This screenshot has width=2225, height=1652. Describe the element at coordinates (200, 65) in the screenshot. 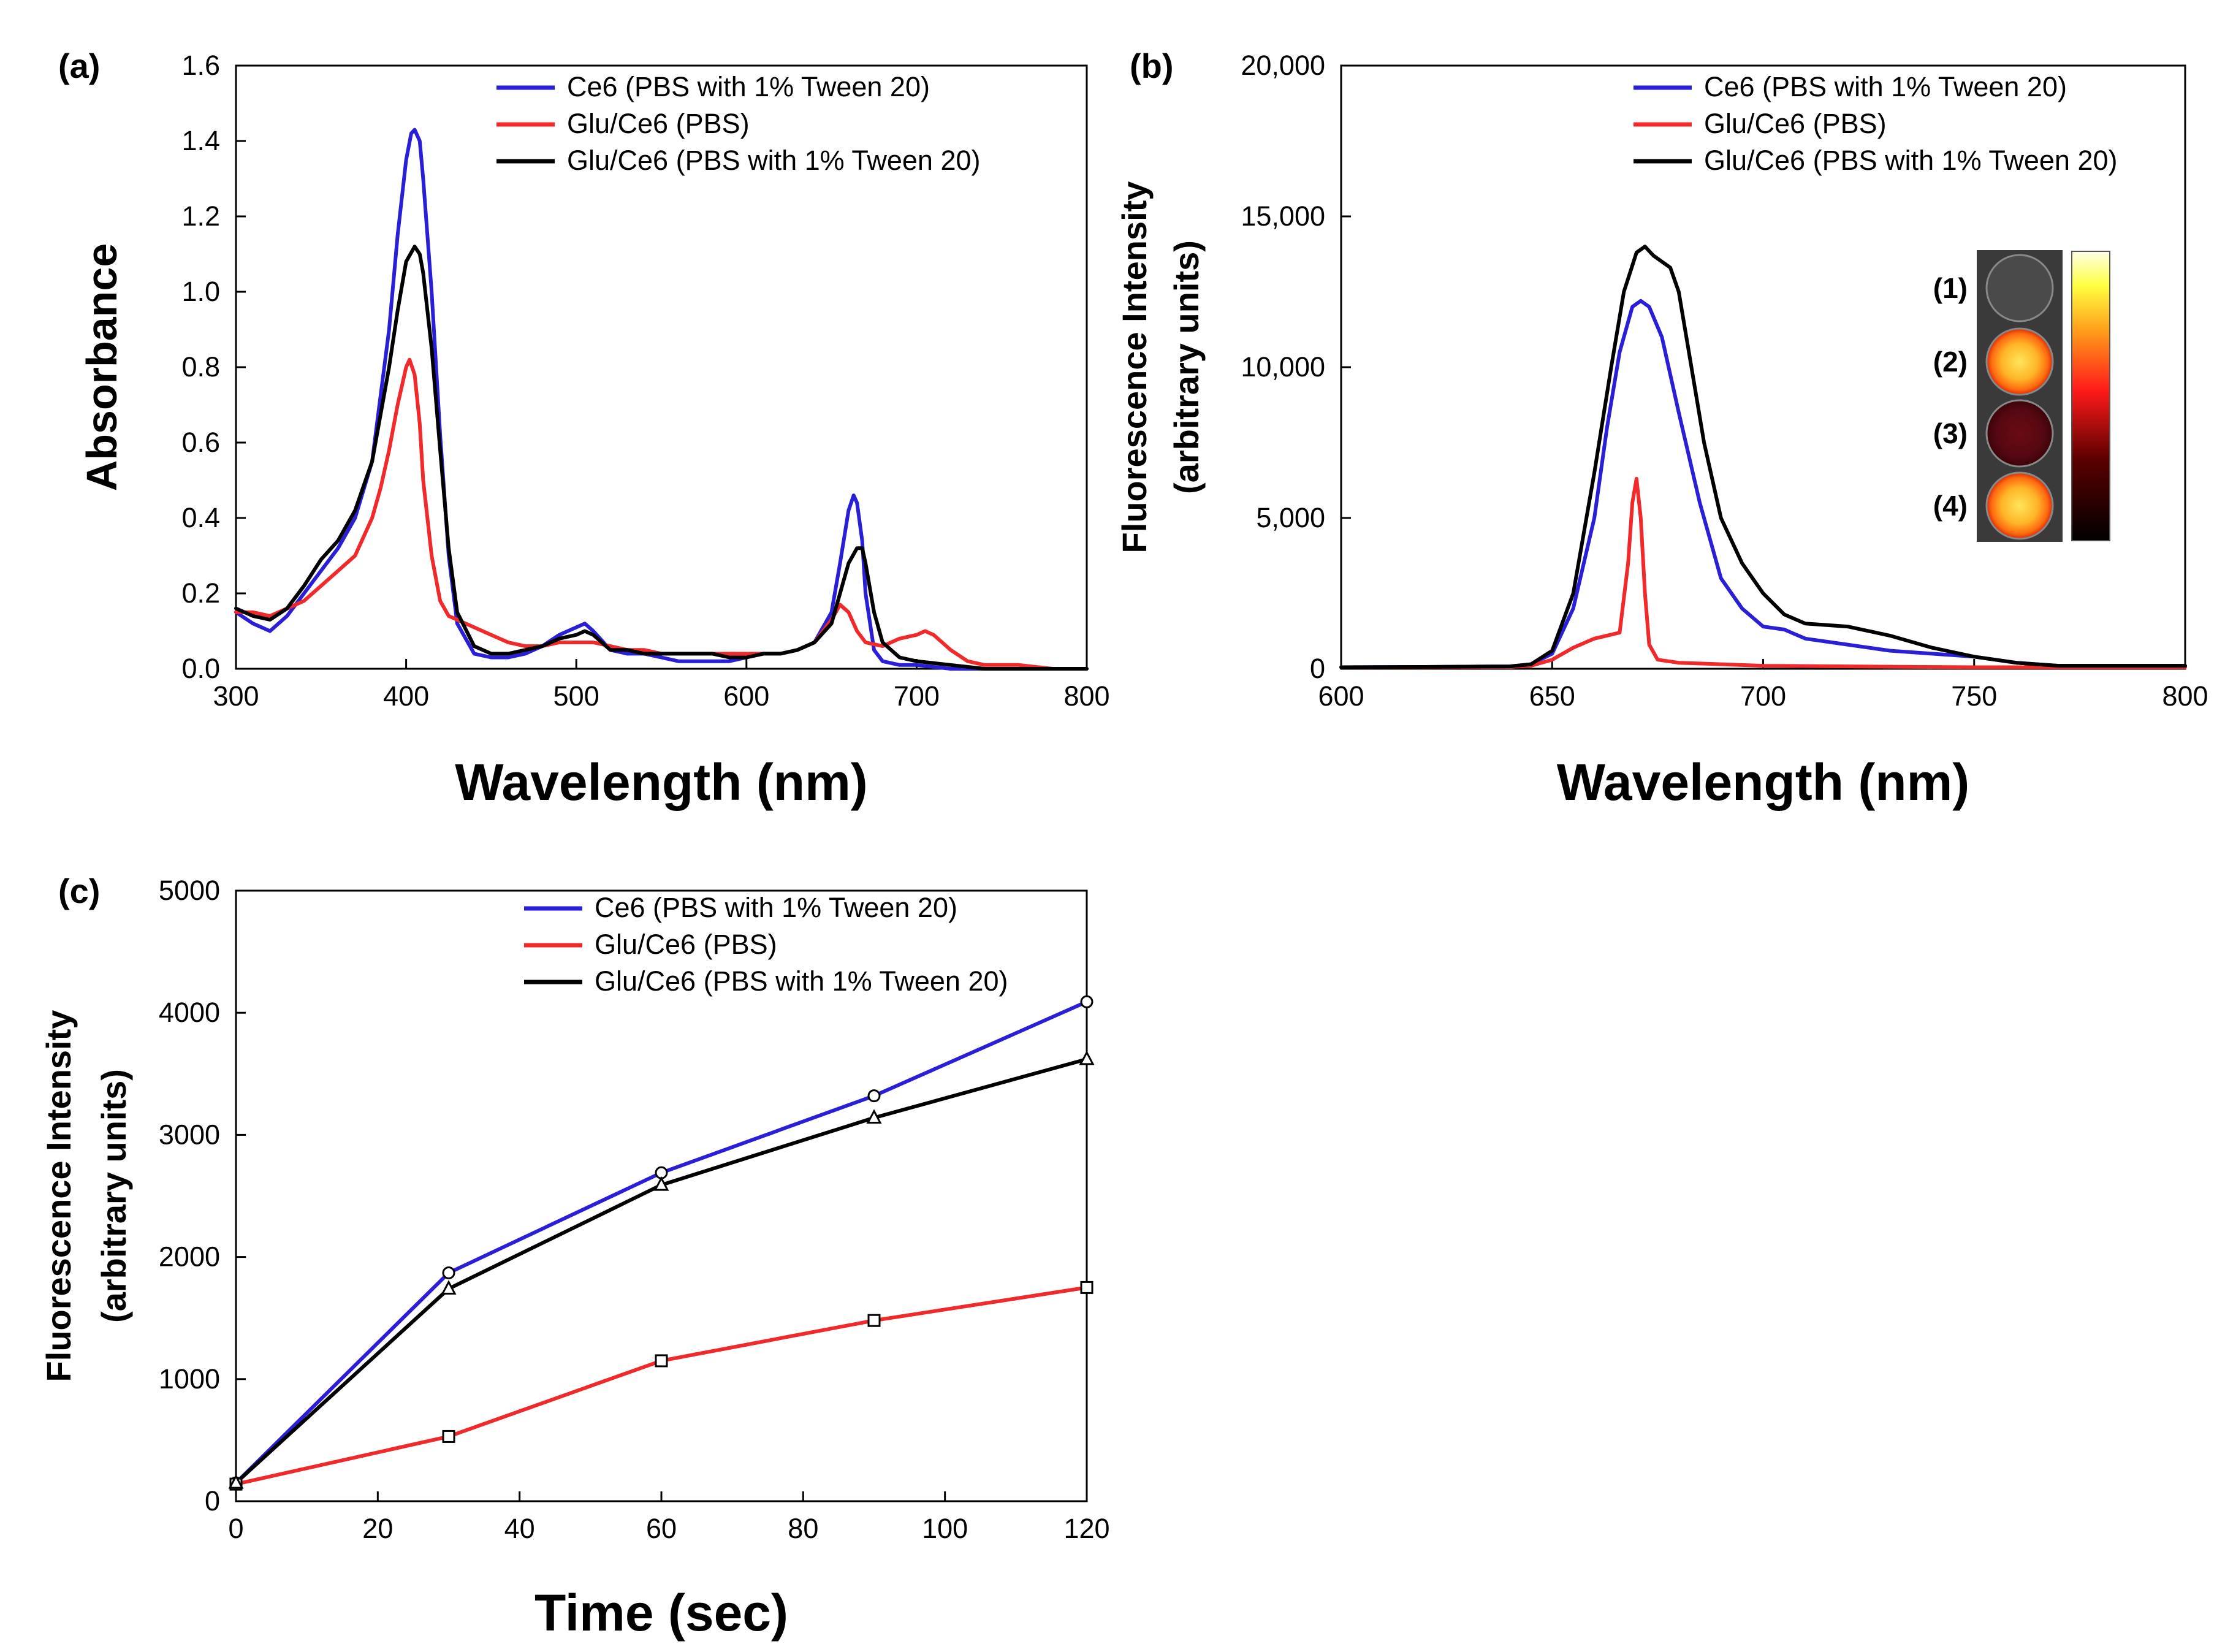

I see `y-tick-label: 1.6` at that location.